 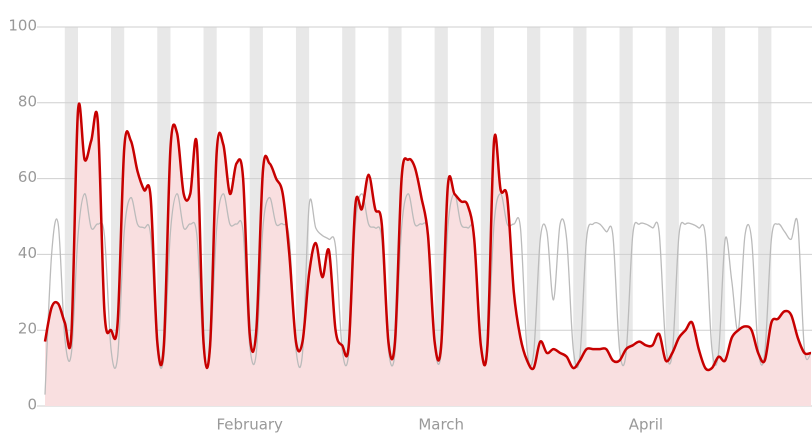 What do you see at coordinates (27, 329) in the screenshot?
I see `y-tick-label: 20` at bounding box center [27, 329].